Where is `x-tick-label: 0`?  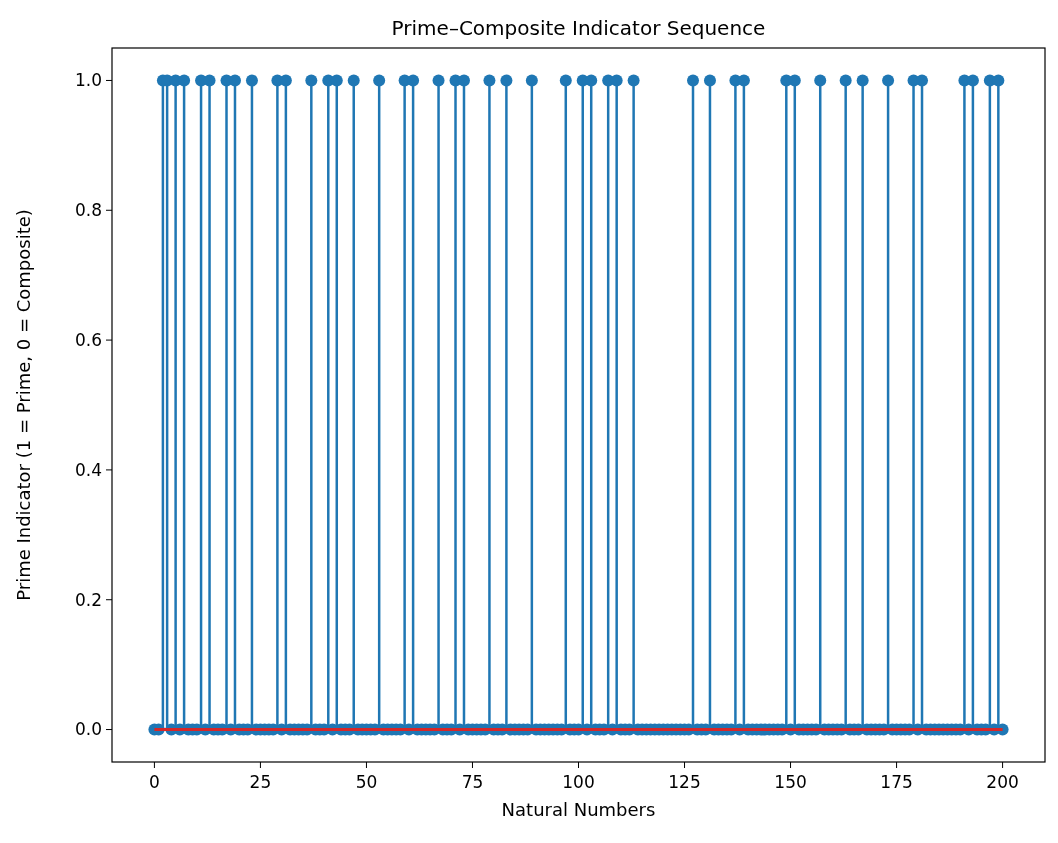
x-tick-label: 0 is located at coordinates (154, 782).